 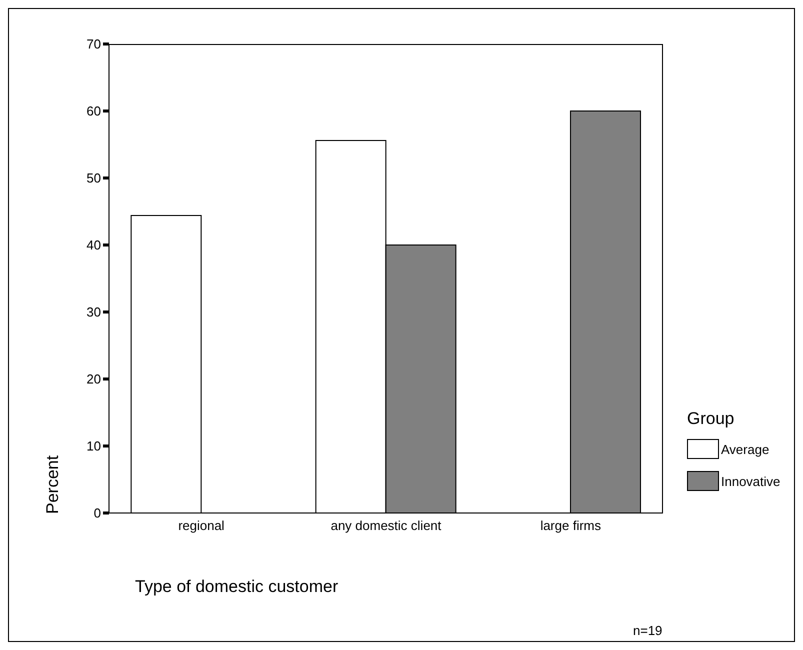 I want to click on legend-label: Average, so click(x=745, y=449).